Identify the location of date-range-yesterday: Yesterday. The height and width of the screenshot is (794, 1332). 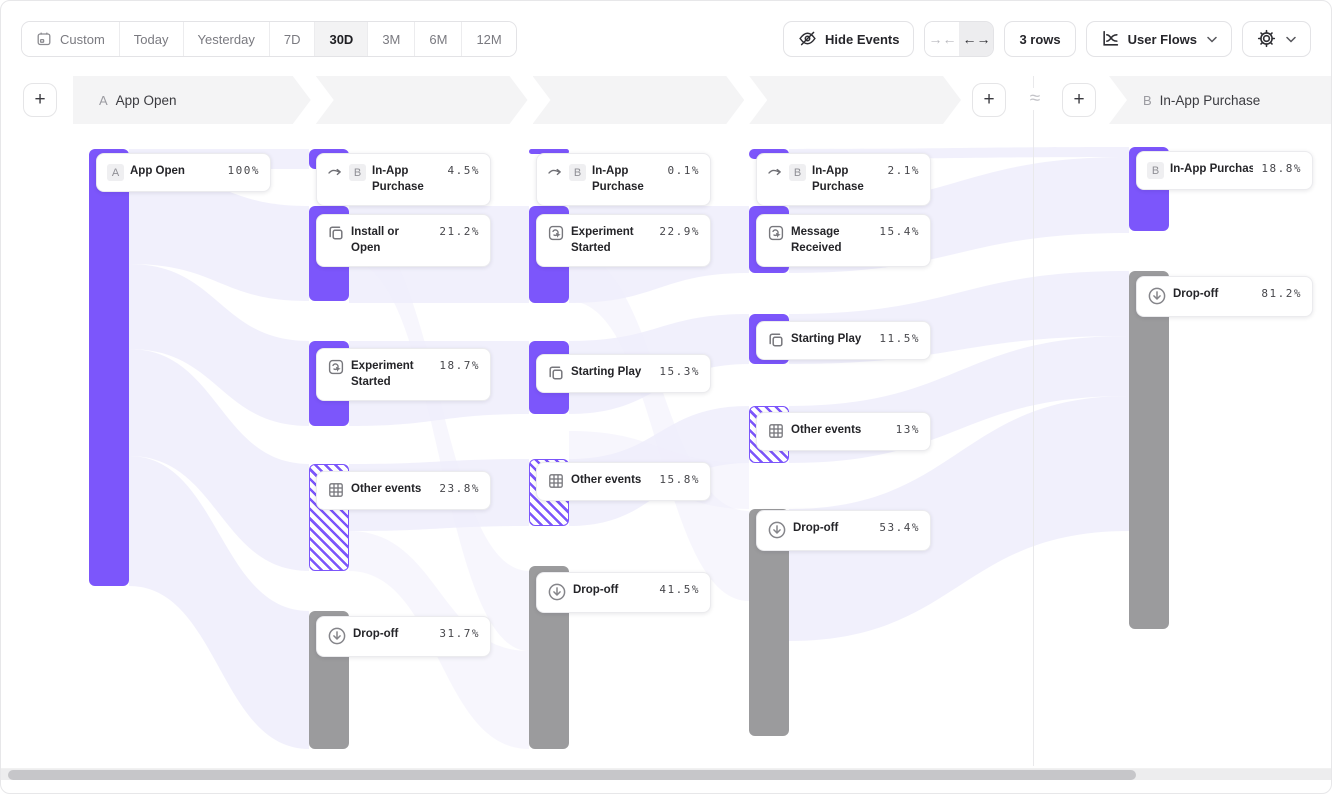
(226, 39).